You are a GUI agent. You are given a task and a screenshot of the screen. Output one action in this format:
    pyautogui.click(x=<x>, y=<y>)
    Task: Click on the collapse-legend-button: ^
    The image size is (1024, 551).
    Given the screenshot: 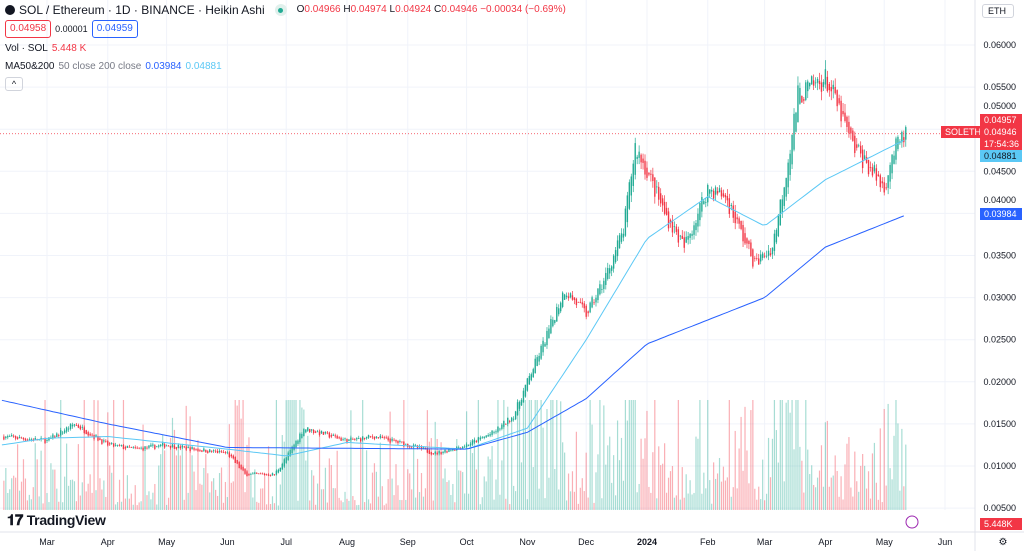 What is the action you would take?
    pyautogui.click(x=14, y=84)
    